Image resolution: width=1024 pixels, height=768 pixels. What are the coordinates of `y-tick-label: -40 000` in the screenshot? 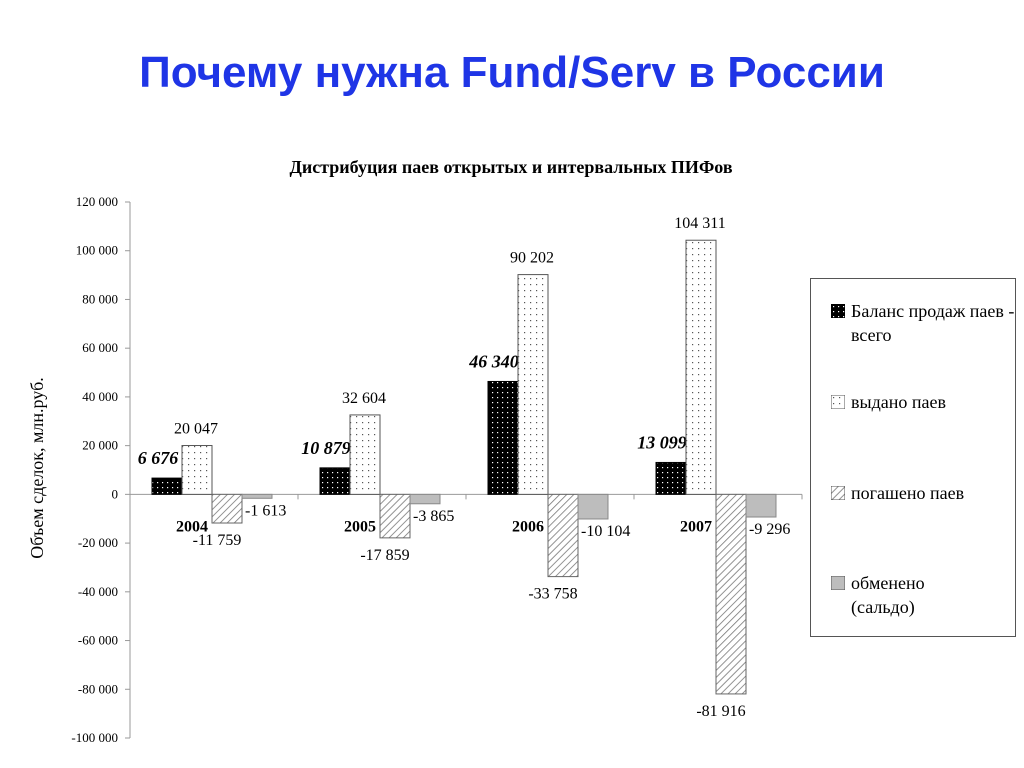 It's located at (98, 591).